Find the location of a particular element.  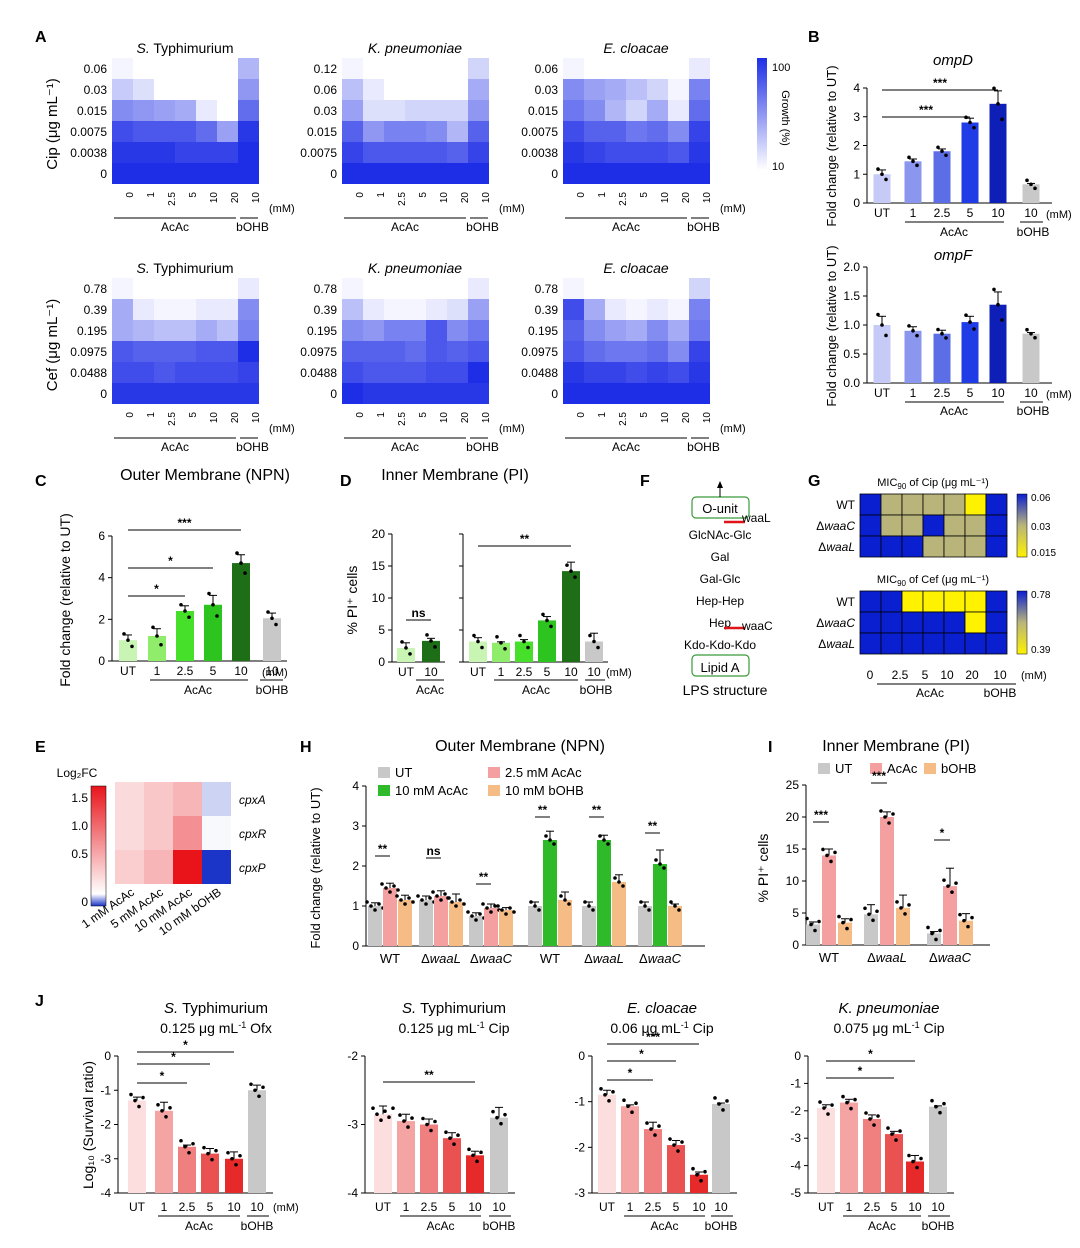

colorbar-tick: 10 is located at coordinates (778, 167).